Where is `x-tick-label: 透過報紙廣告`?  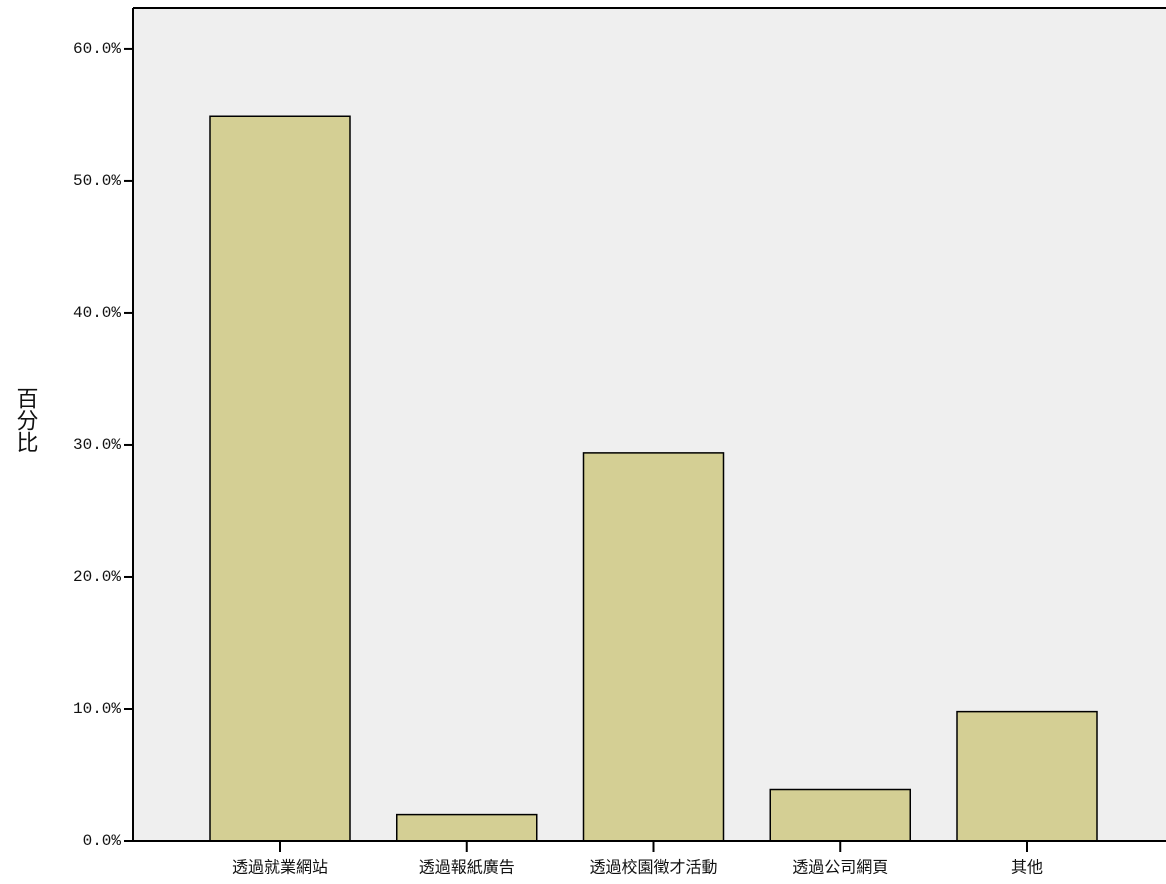
x-tick-label: 透過報紙廣告 is located at coordinates (467, 867).